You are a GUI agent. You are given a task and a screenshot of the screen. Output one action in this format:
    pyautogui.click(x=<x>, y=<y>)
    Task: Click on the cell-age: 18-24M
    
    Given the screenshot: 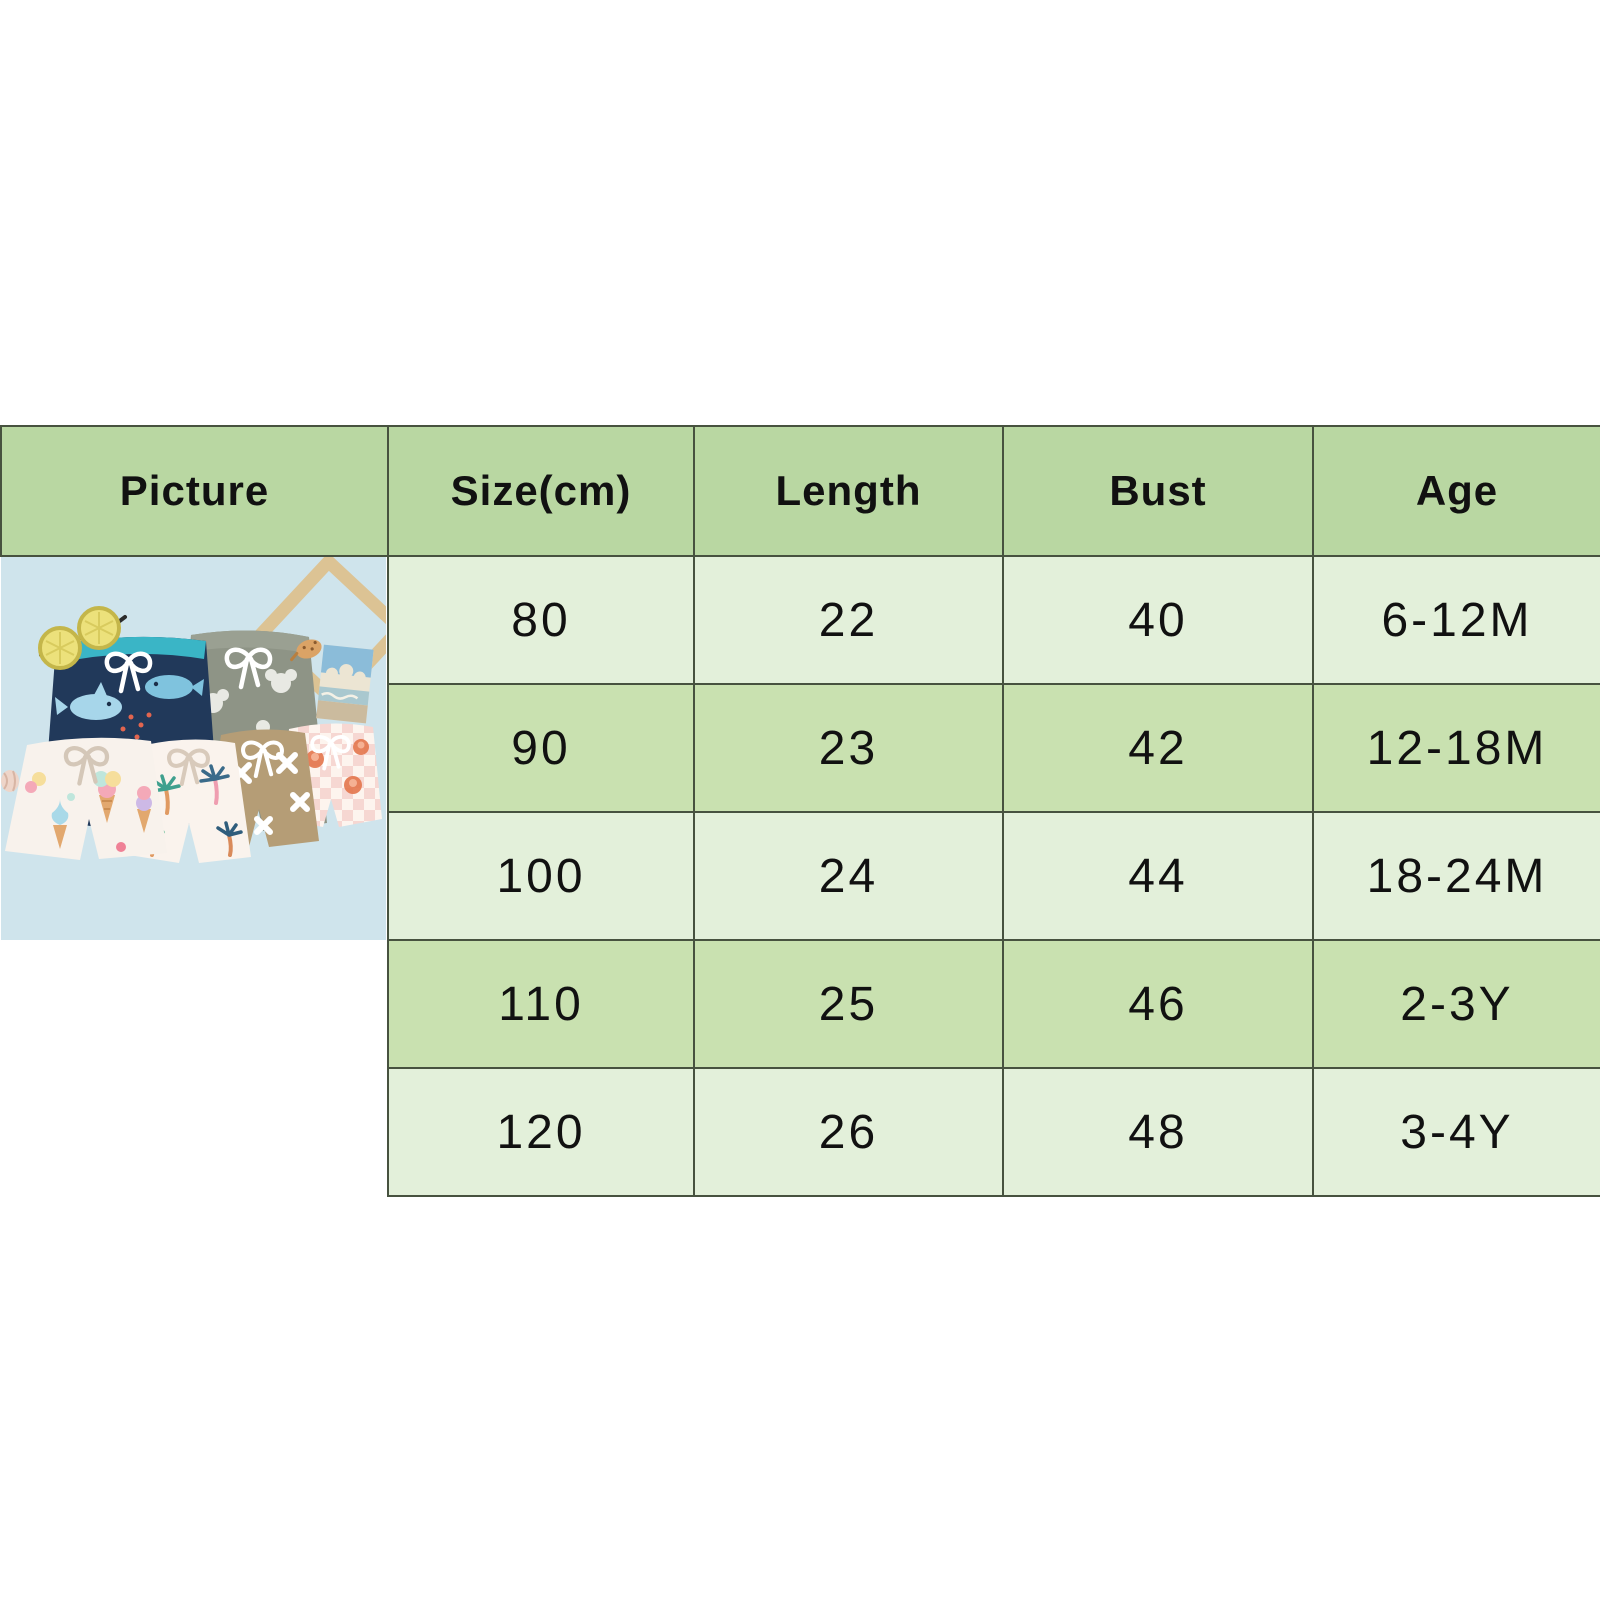 What is the action you would take?
    pyautogui.click(x=1456, y=876)
    